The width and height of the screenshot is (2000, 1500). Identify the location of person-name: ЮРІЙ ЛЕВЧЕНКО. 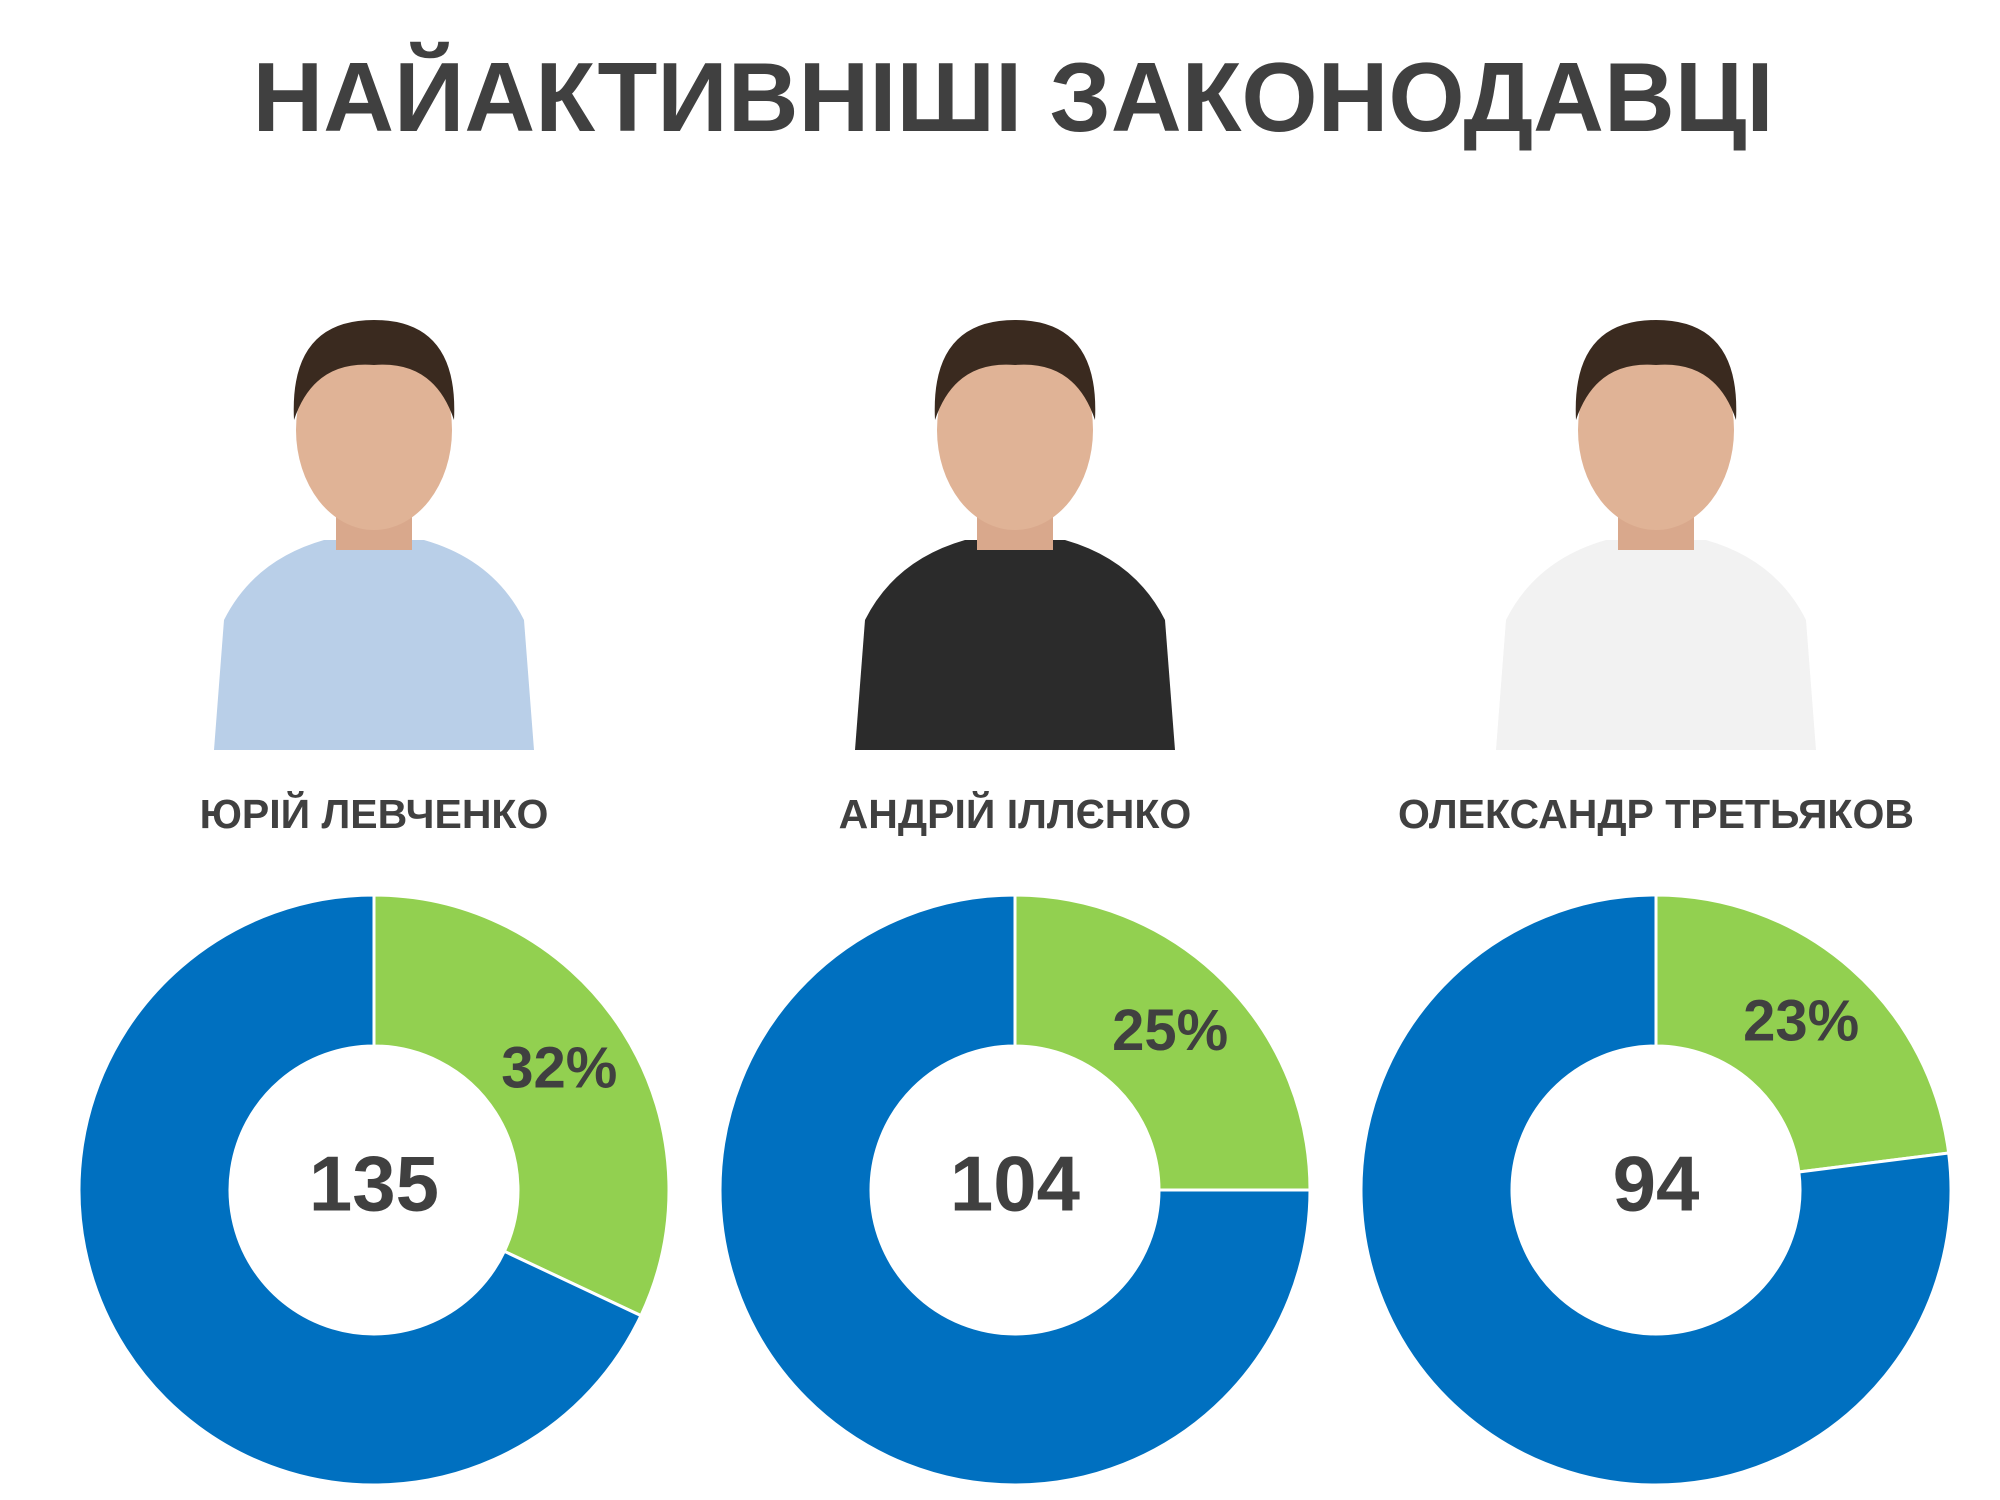
(374, 814).